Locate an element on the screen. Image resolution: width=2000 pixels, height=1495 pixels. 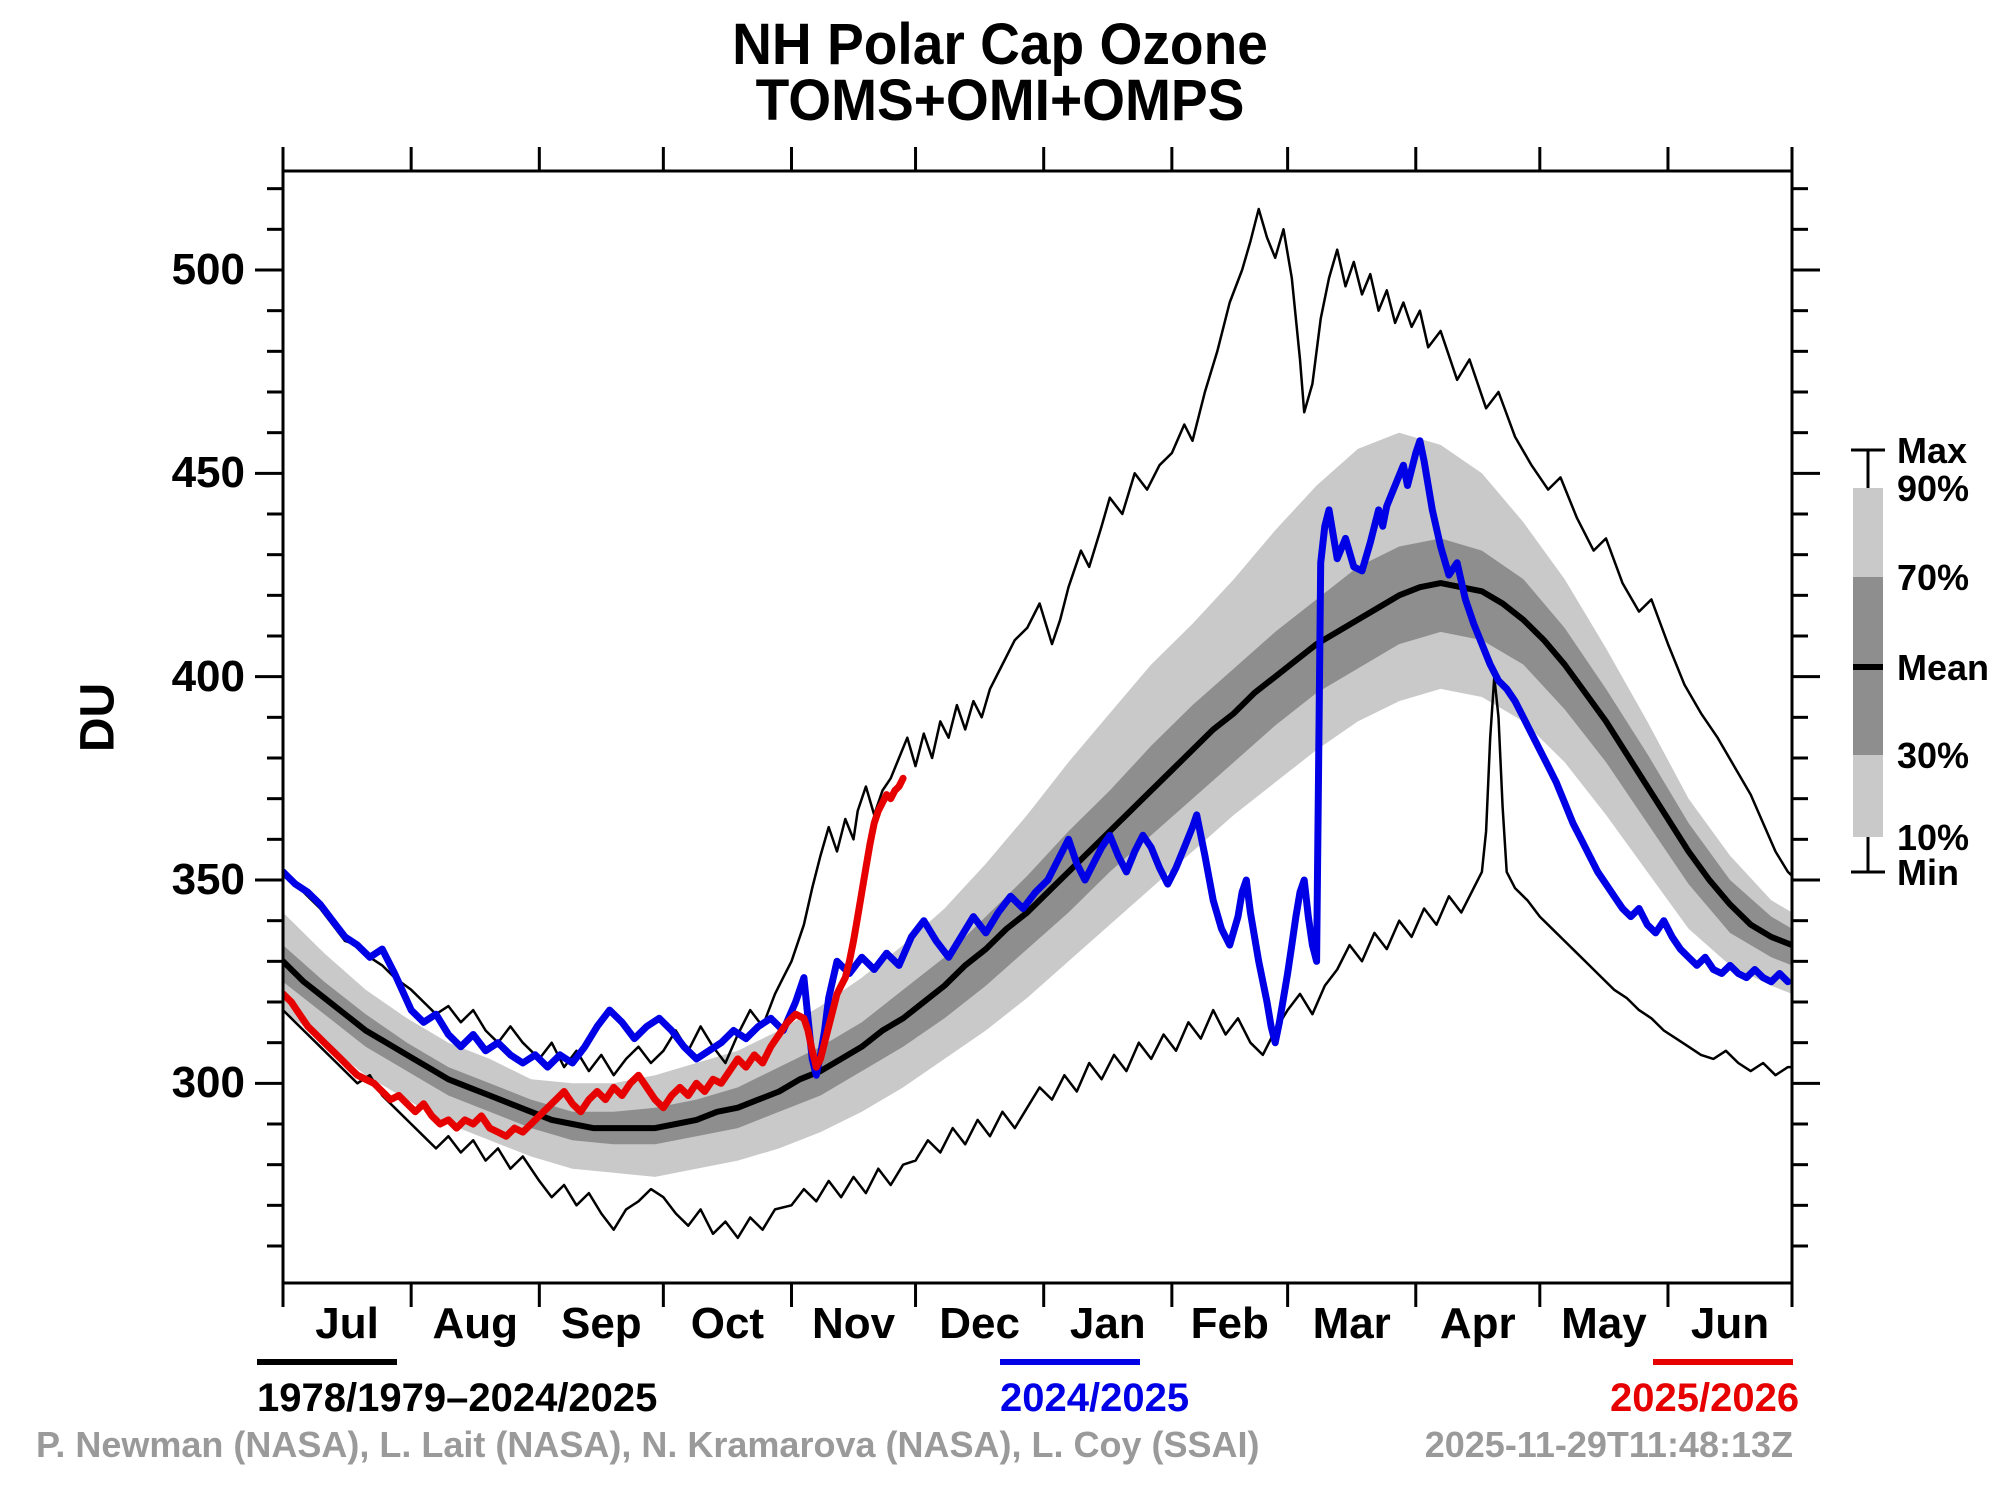
x-month-label-jun: Jun is located at coordinates (1730, 1323).